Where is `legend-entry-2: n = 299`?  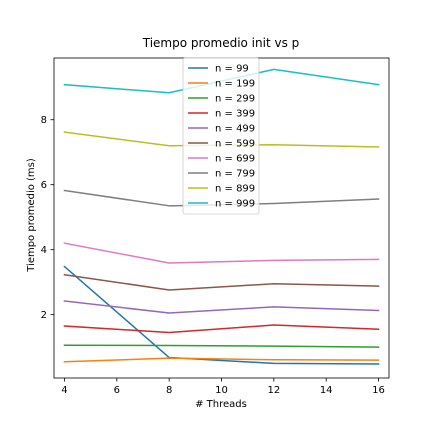
legend-entry-2: n = 299 is located at coordinates (235, 99).